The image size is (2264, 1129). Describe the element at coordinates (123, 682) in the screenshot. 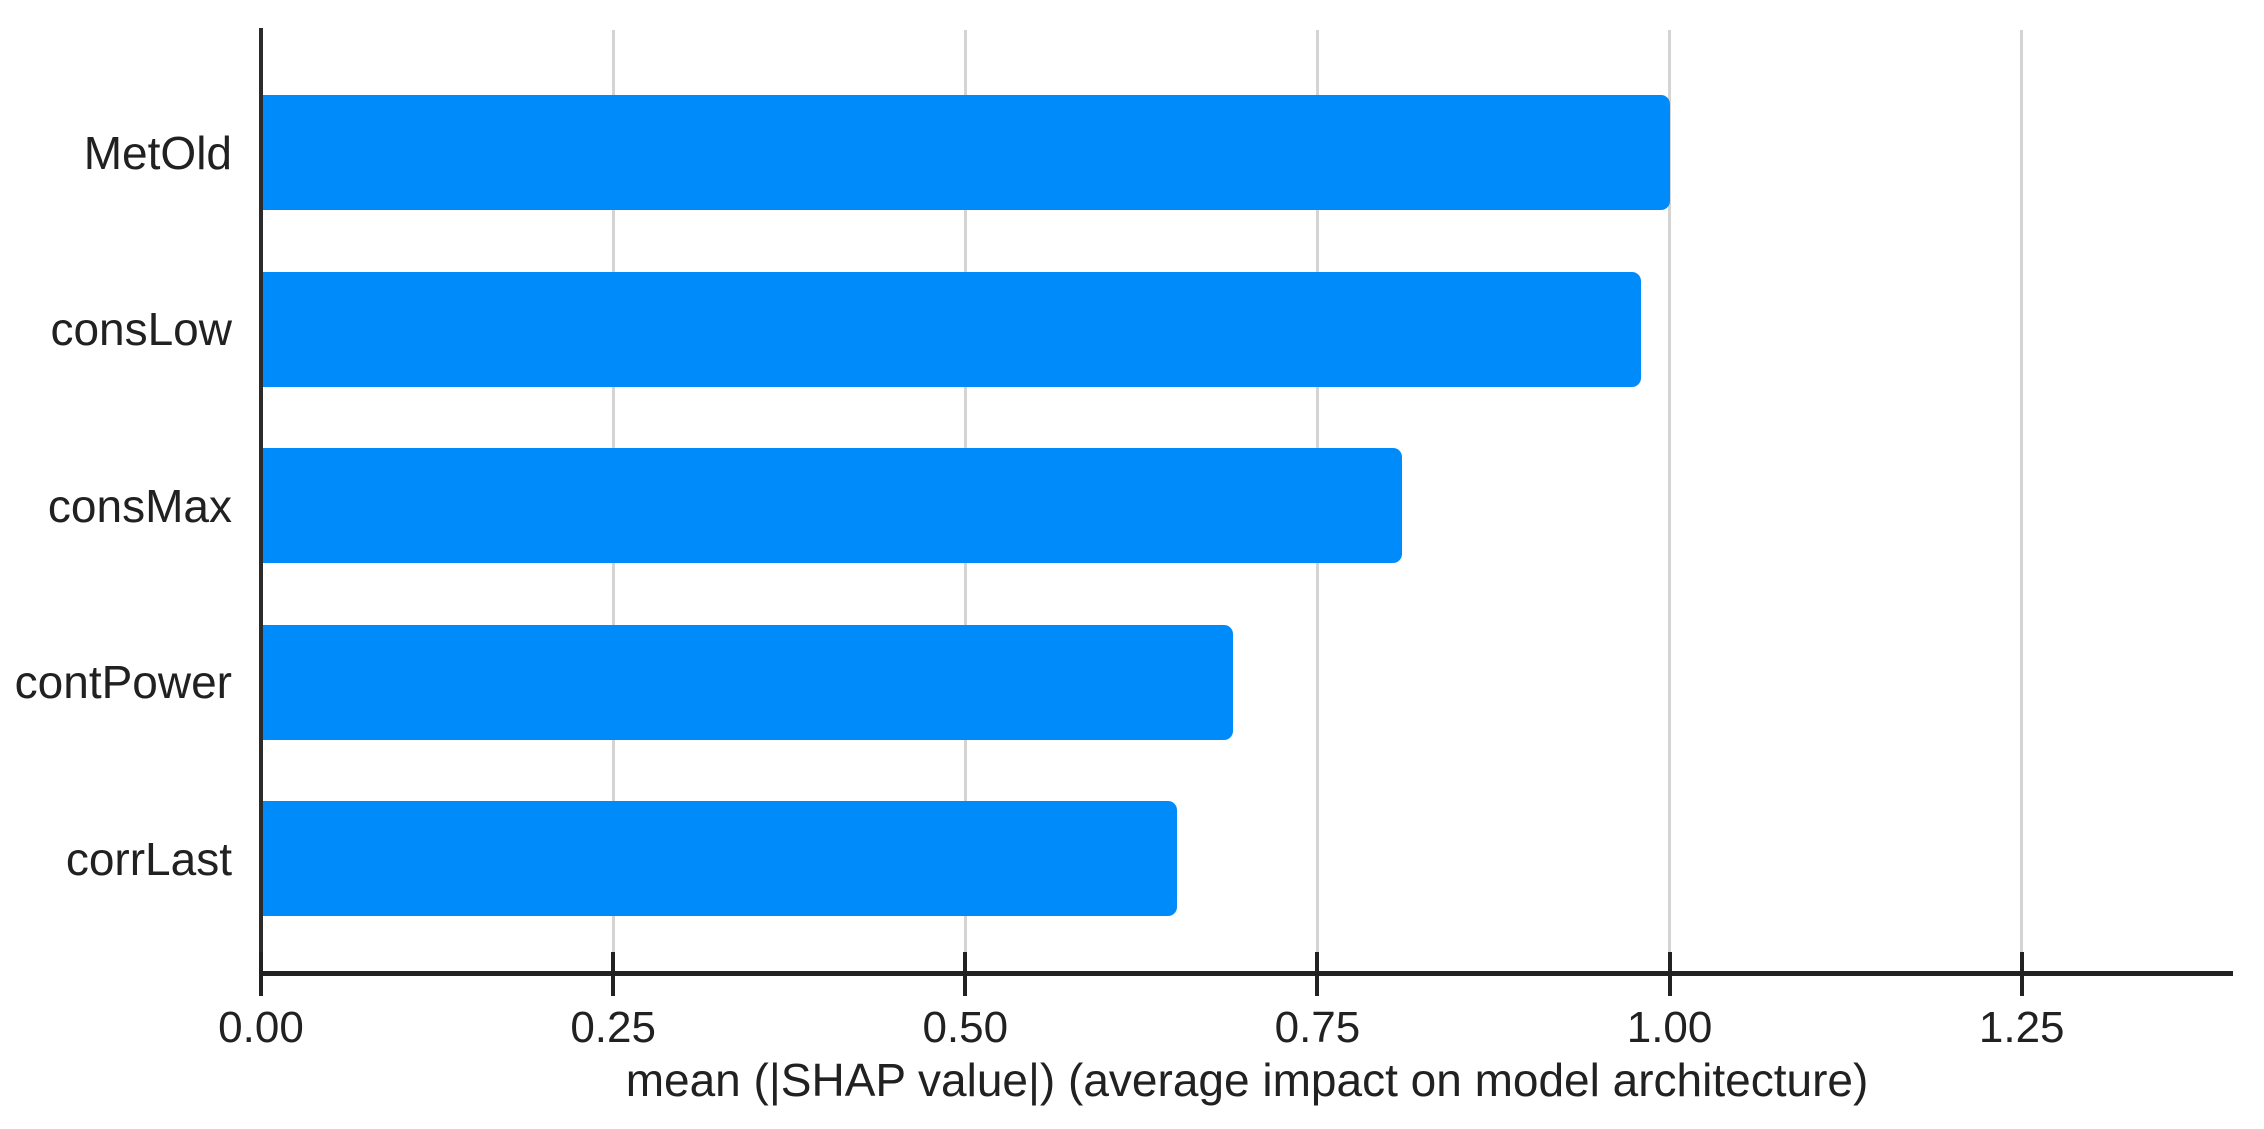

I see `y-category-label-contPower: contPower` at that location.